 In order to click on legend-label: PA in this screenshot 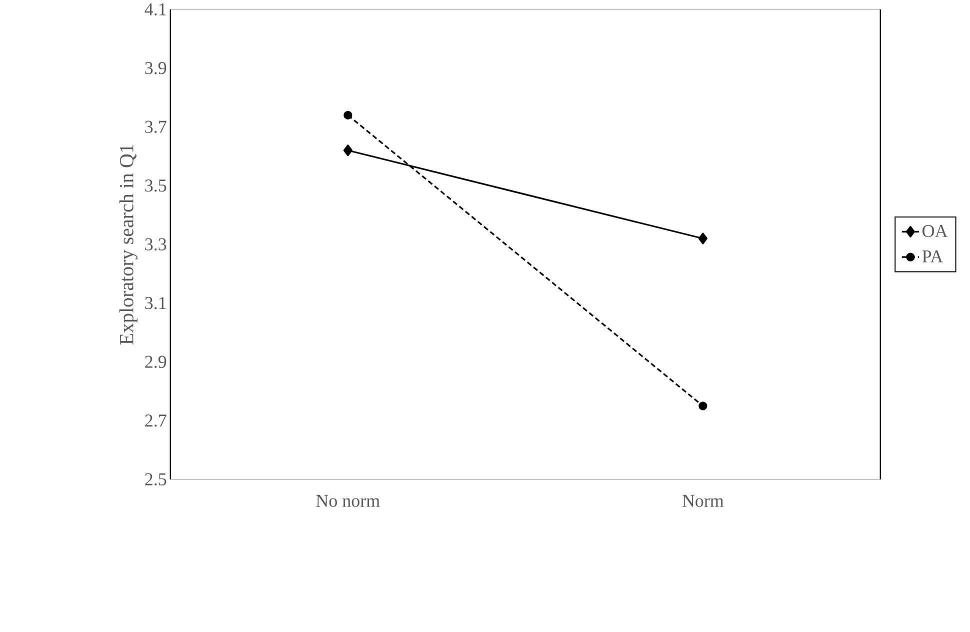, I will do `click(933, 256)`.